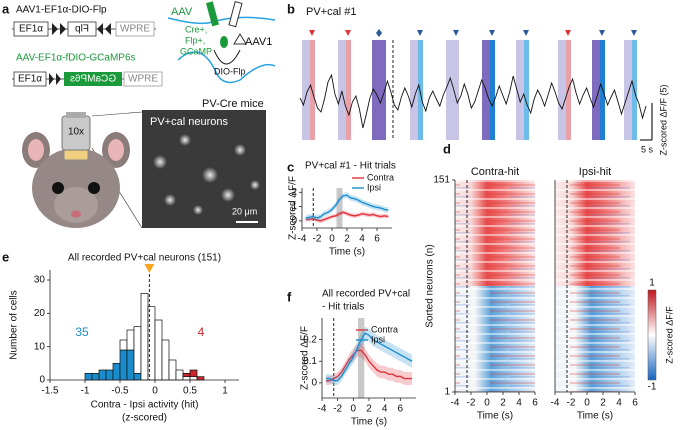  What do you see at coordinates (663, 119) in the screenshot?
I see `scale-y-label: Z-scored ΔF/F (5)` at bounding box center [663, 119].